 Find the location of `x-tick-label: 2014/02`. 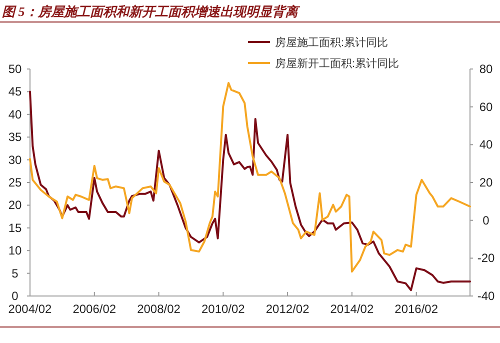

x-tick-label: 2014/02 is located at coordinates (352, 309).